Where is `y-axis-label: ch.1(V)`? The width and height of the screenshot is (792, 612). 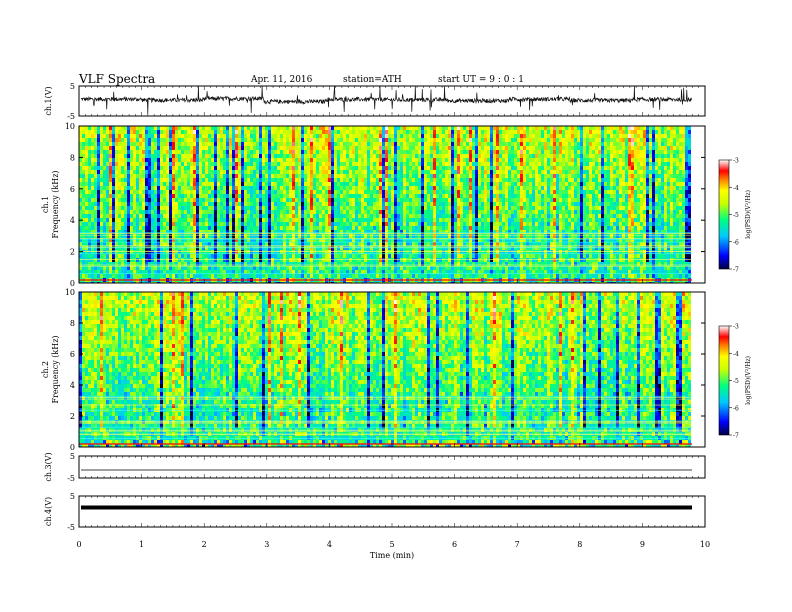 y-axis-label: ch.1(V) is located at coordinates (48, 100).